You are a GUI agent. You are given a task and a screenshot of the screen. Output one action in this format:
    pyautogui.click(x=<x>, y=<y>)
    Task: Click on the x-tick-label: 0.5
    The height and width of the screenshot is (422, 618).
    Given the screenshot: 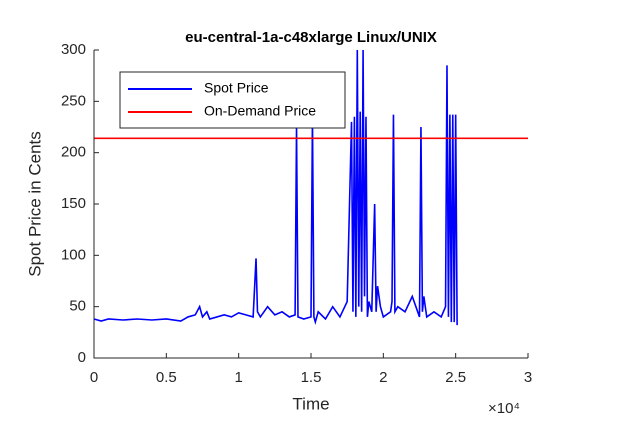 What is the action you would take?
    pyautogui.click(x=166, y=377)
    